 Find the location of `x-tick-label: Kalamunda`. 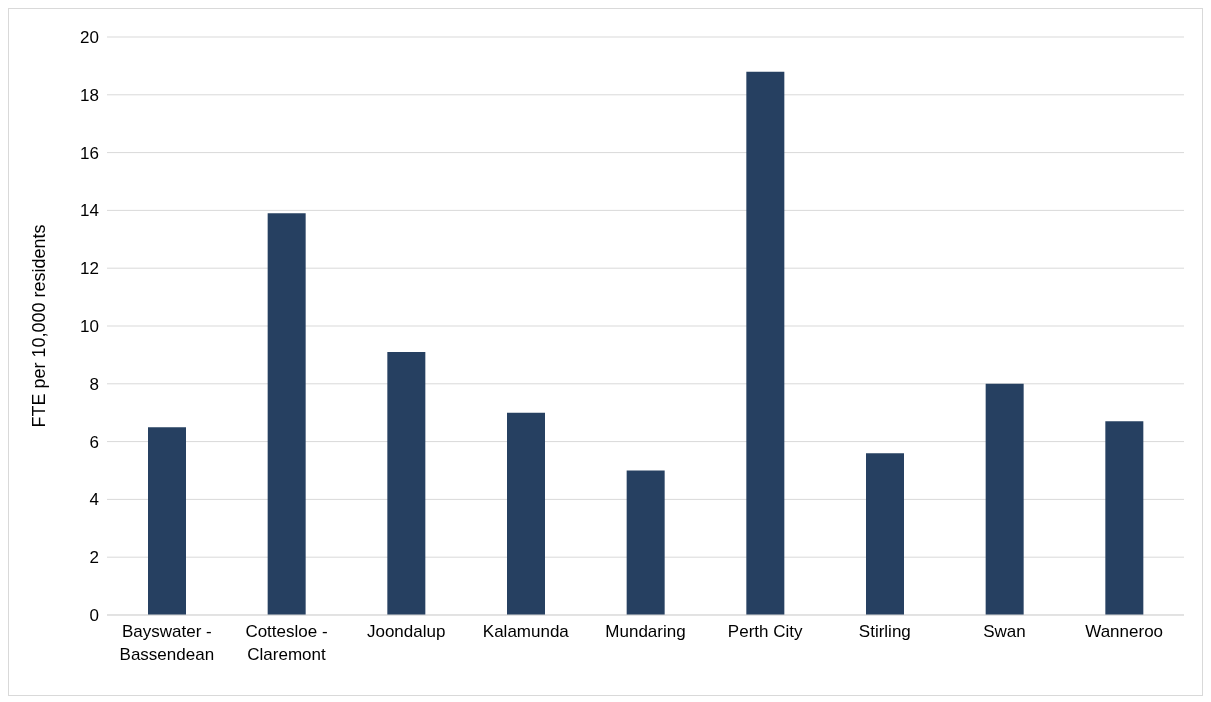

x-tick-label: Kalamunda is located at coordinates (526, 631).